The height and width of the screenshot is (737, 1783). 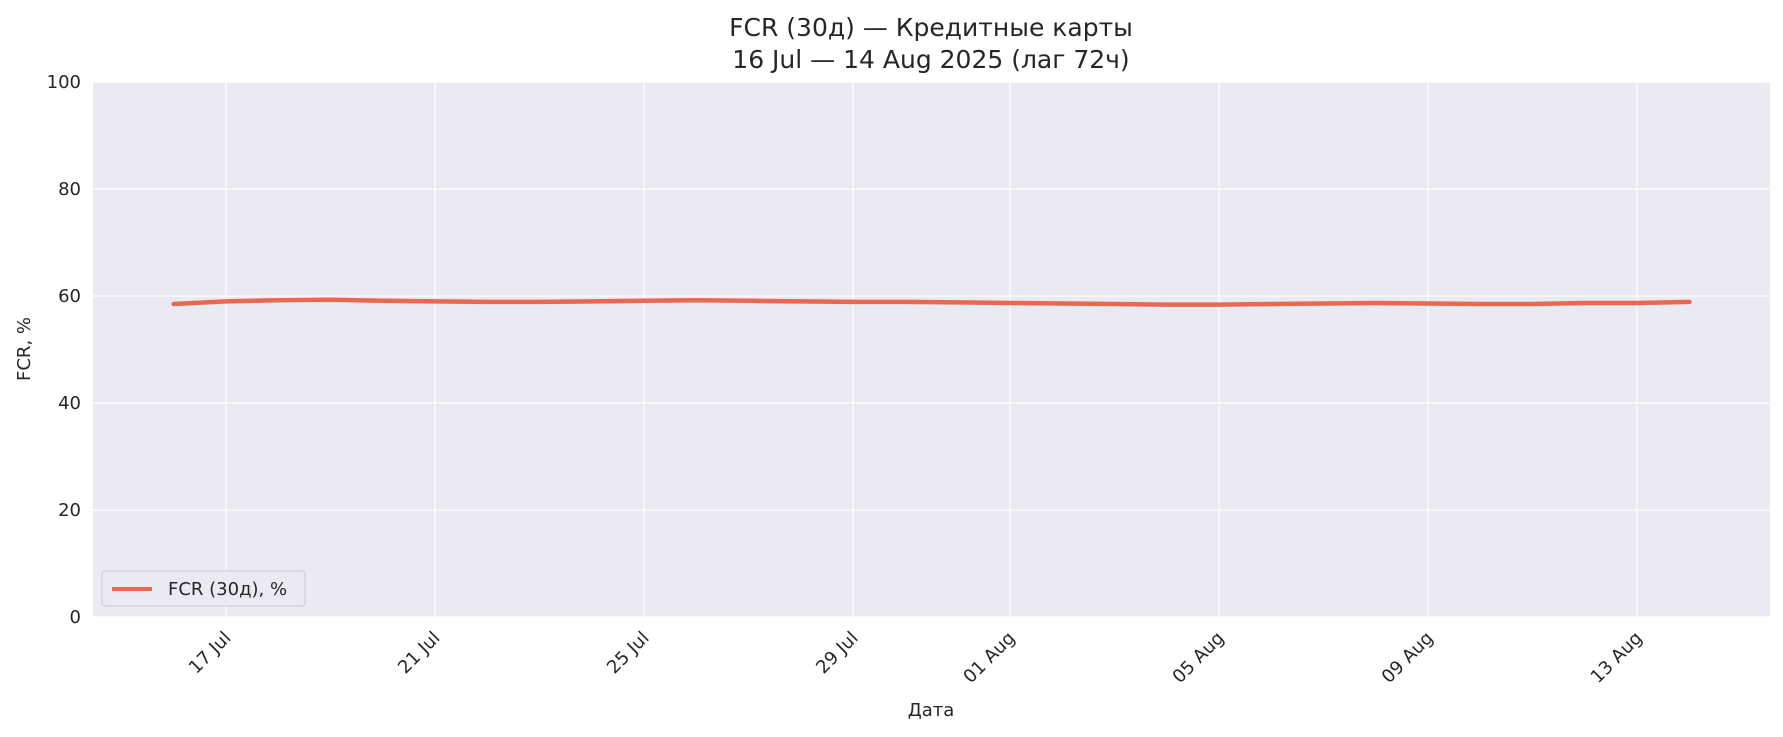 What do you see at coordinates (1617, 658) in the screenshot?
I see `x-tick-label: 13 Aug` at bounding box center [1617, 658].